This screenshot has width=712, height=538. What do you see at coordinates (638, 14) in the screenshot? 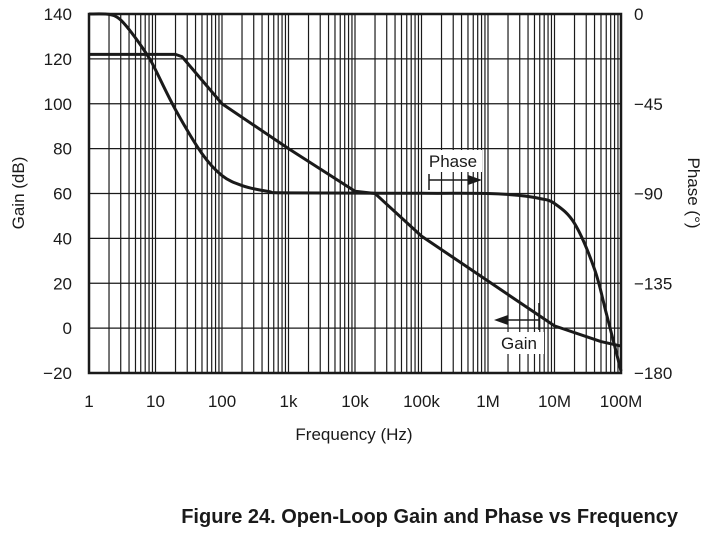
I see `y2-tick-label: 0` at bounding box center [638, 14].